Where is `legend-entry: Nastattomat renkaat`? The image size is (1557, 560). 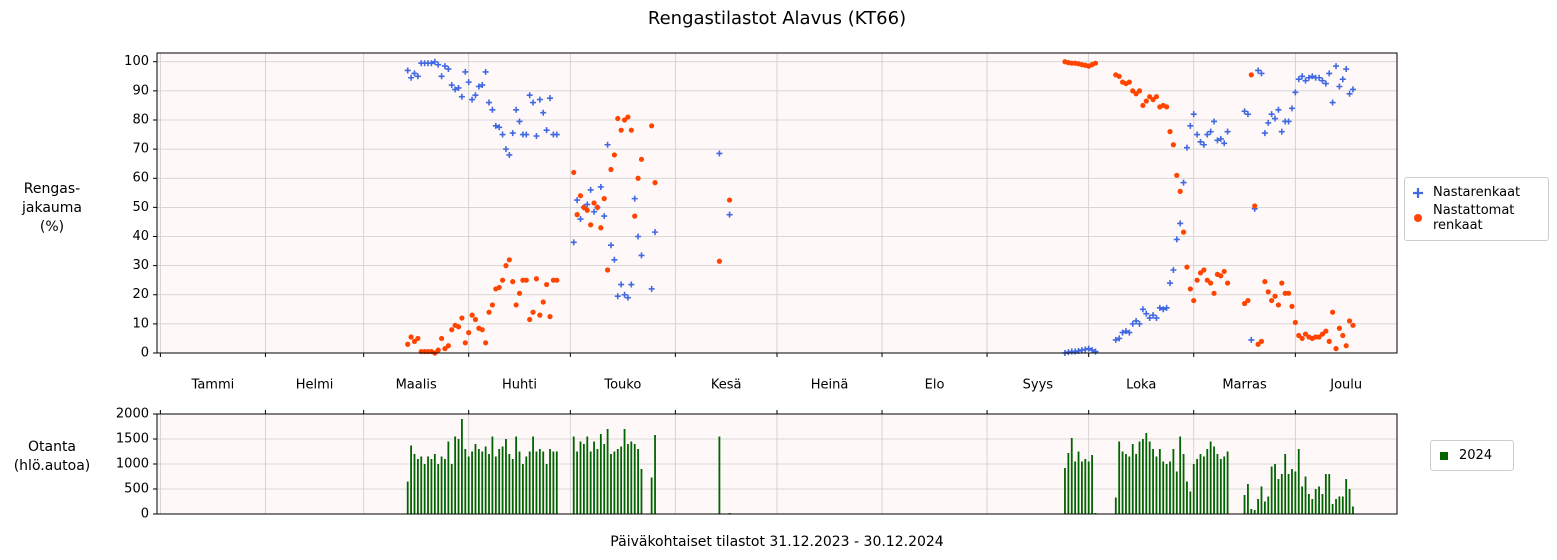
legend-entry: Nastattomat renkaat is located at coordinates (1476, 218).